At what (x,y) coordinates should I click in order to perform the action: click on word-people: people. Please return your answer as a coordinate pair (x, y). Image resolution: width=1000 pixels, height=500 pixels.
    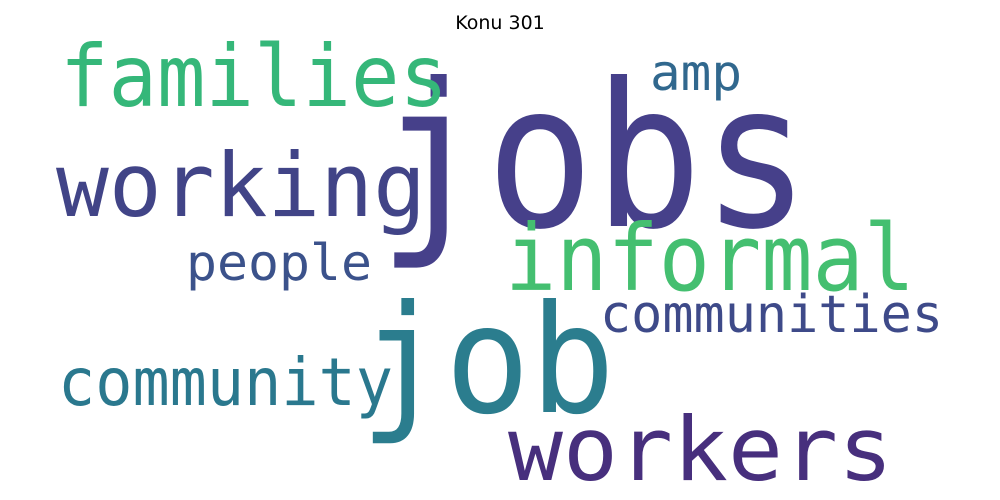
    Looking at the image, I should click on (279, 263).